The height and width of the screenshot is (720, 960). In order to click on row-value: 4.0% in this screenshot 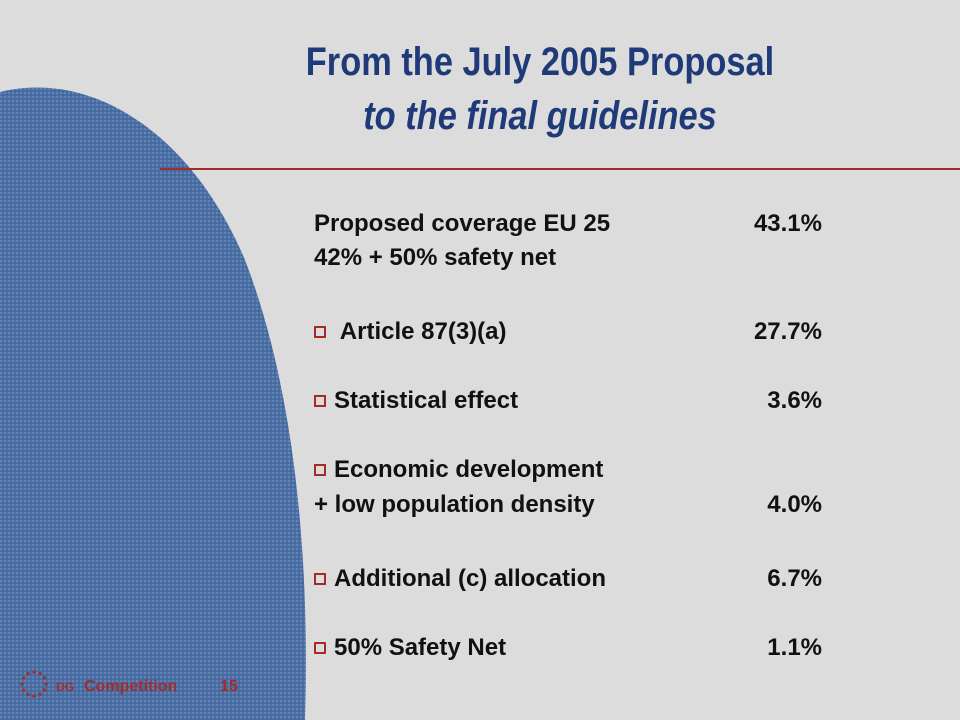, I will do `click(794, 504)`.